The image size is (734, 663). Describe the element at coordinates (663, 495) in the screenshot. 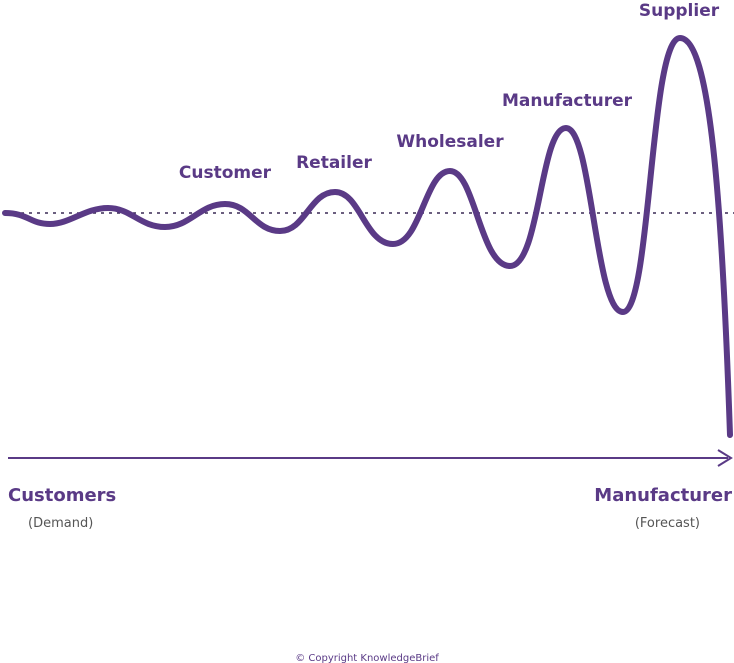

I see `axis-right-title: Manufacturer` at that location.